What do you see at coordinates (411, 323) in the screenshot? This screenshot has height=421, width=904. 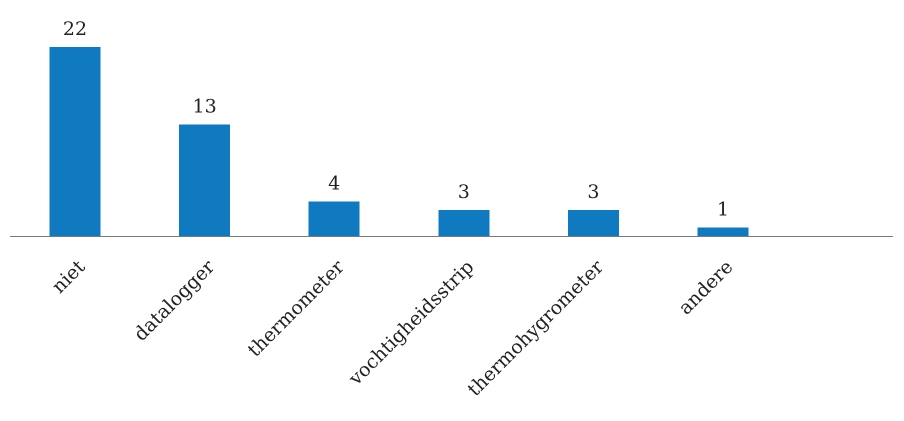 I see `category-label-vochtigheidsstrip: vochtigheidsstrip` at bounding box center [411, 323].